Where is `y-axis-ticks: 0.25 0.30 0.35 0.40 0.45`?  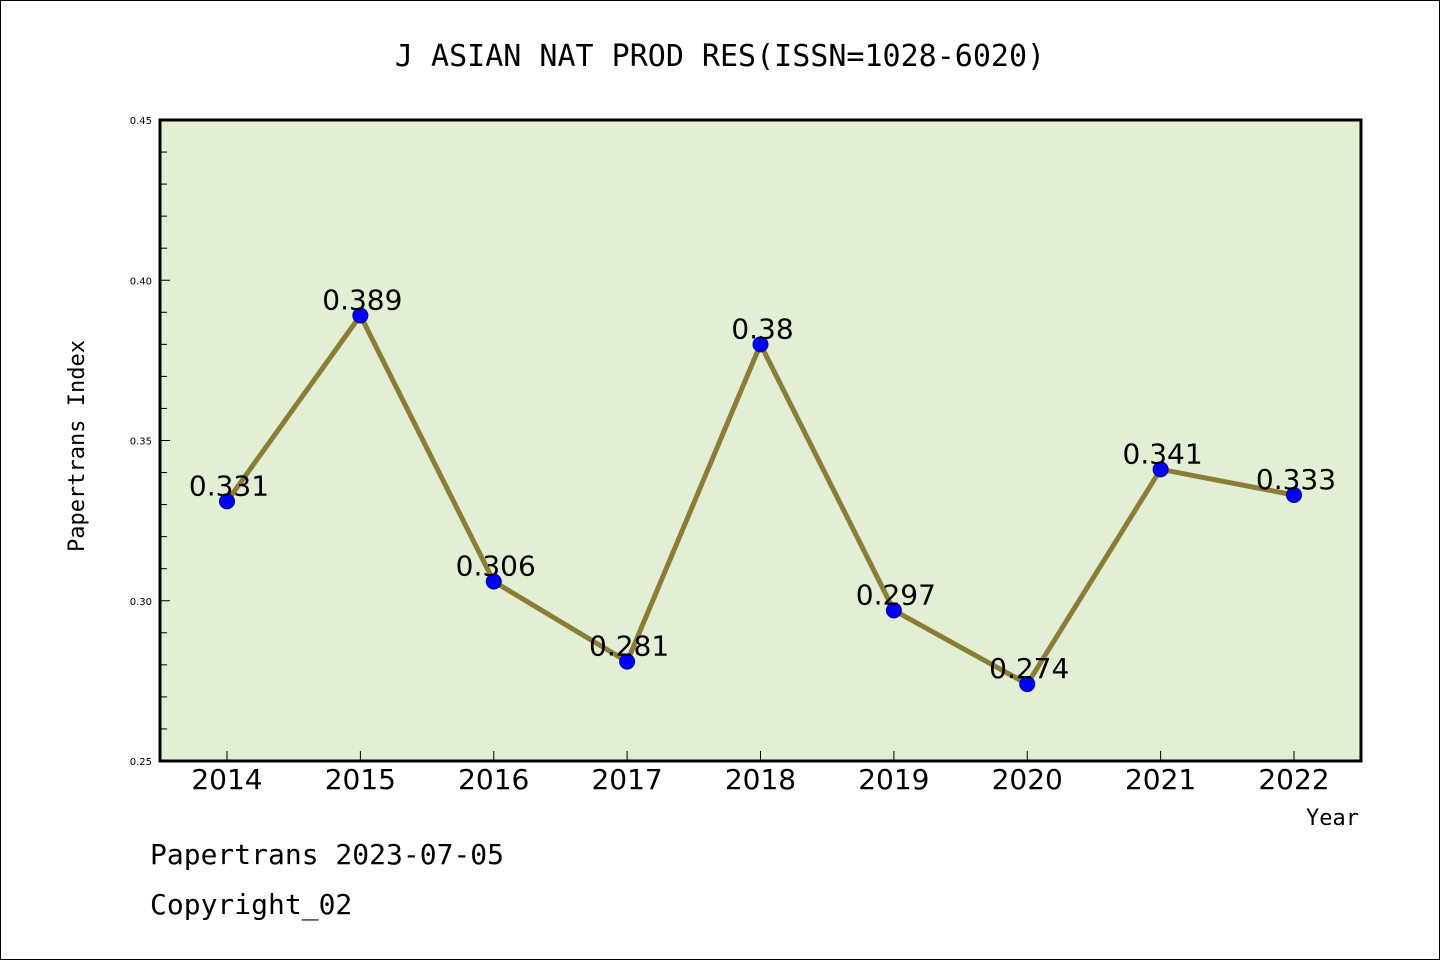
y-axis-ticks: 0.25 0.30 0.35 0.40 0.45 is located at coordinates (150, 442).